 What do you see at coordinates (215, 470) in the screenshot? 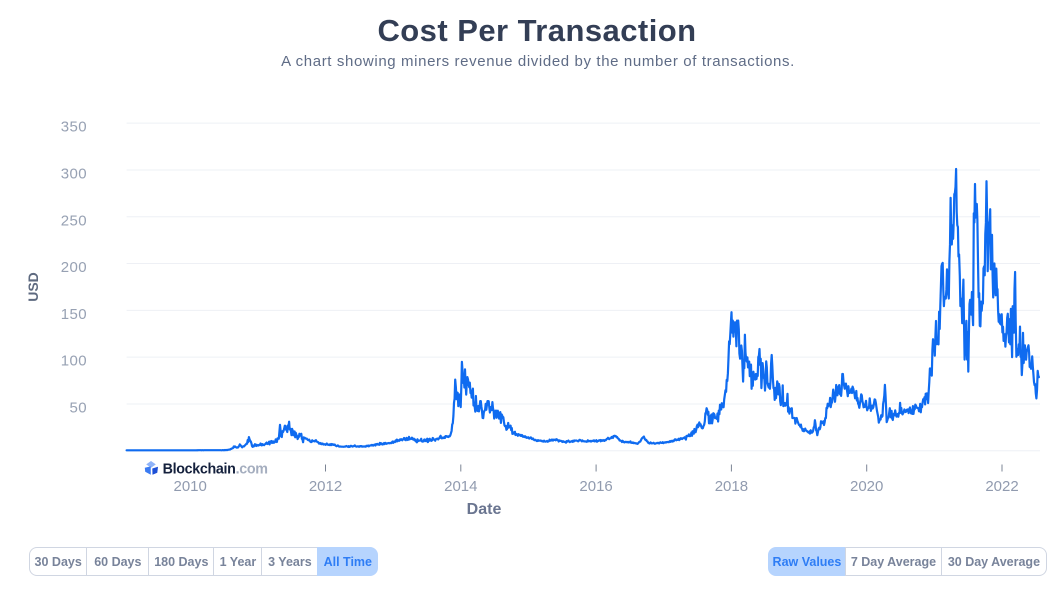
I see `svg-text: Blockchain.com` at bounding box center [215, 470].